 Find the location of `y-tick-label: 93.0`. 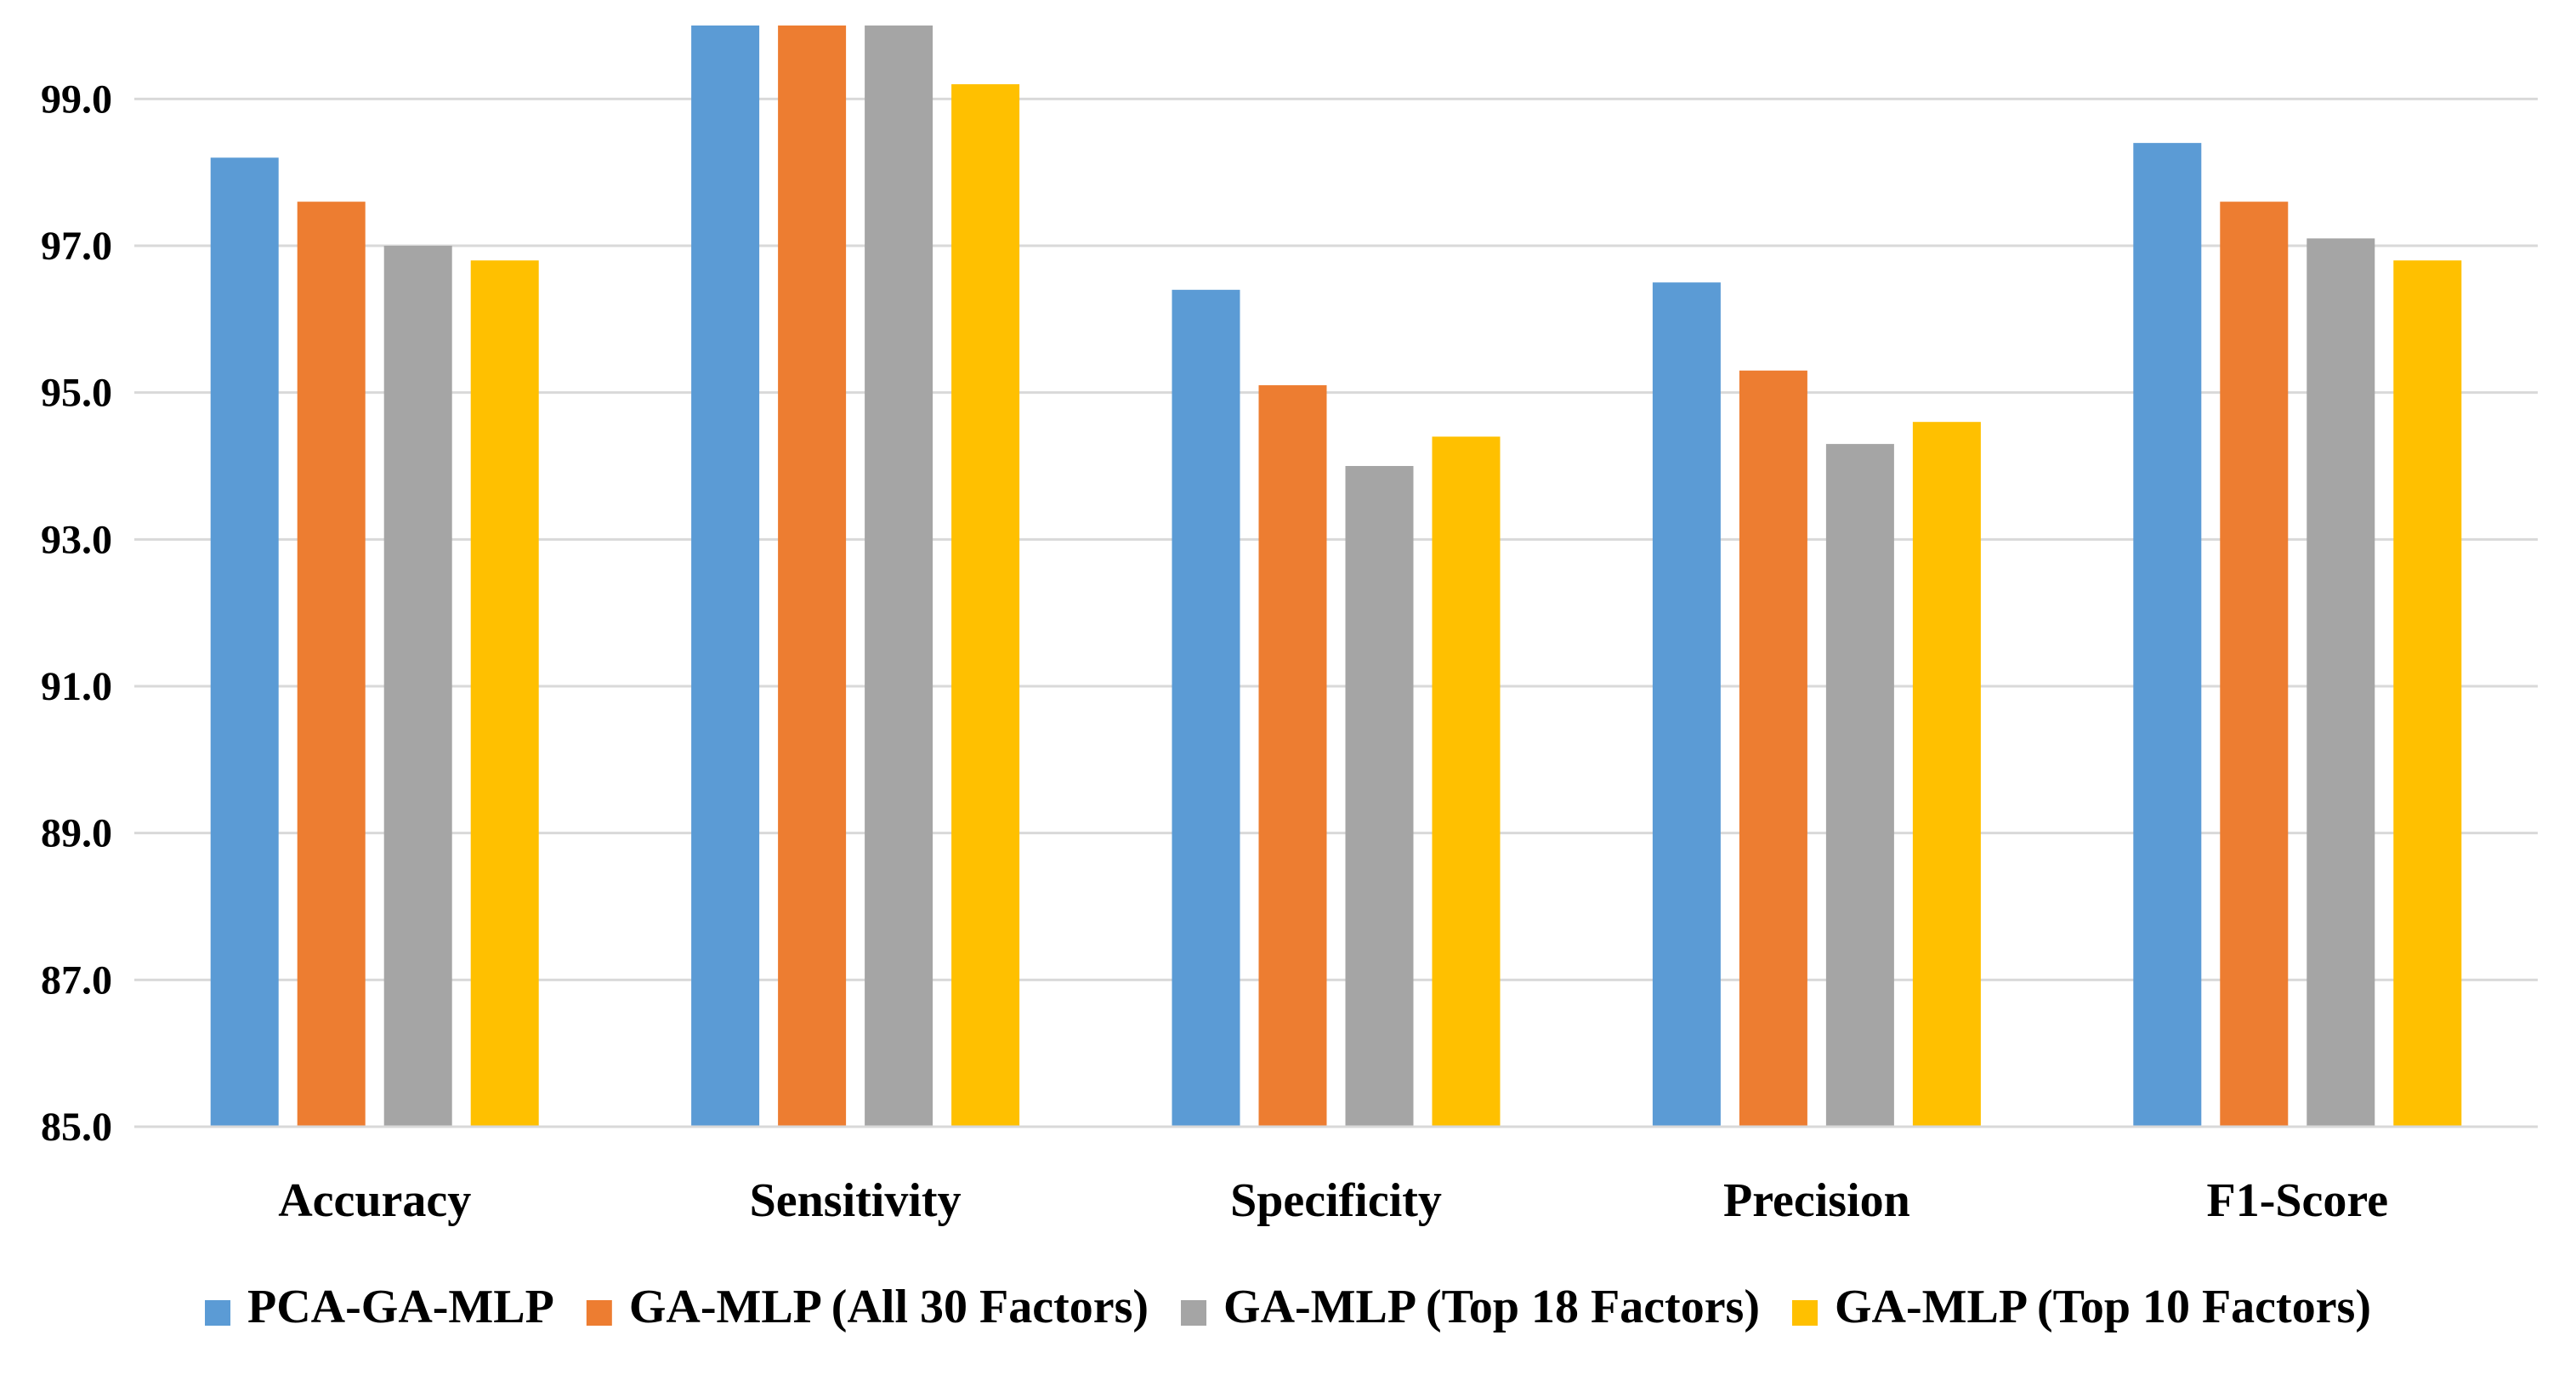

y-tick-label: 93.0 is located at coordinates (76, 539).